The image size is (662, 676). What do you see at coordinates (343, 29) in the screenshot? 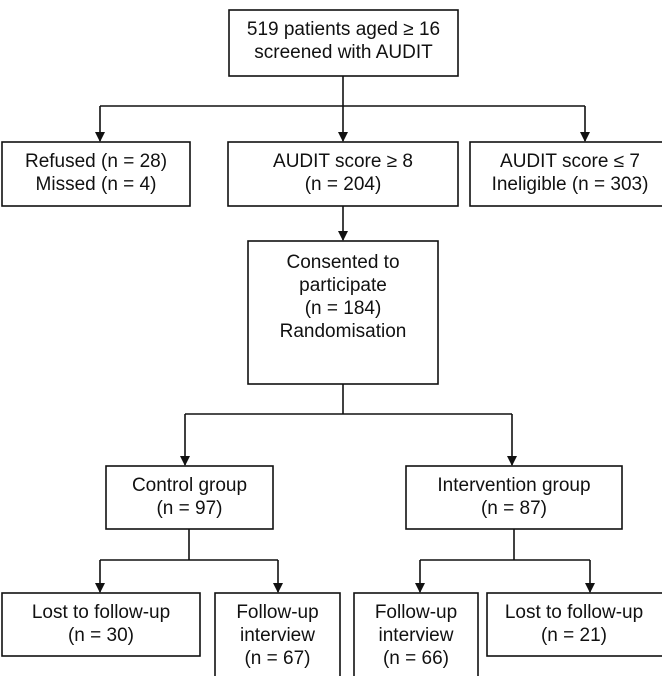
I see `node-label: 519 patients aged ≥ 16` at bounding box center [343, 29].